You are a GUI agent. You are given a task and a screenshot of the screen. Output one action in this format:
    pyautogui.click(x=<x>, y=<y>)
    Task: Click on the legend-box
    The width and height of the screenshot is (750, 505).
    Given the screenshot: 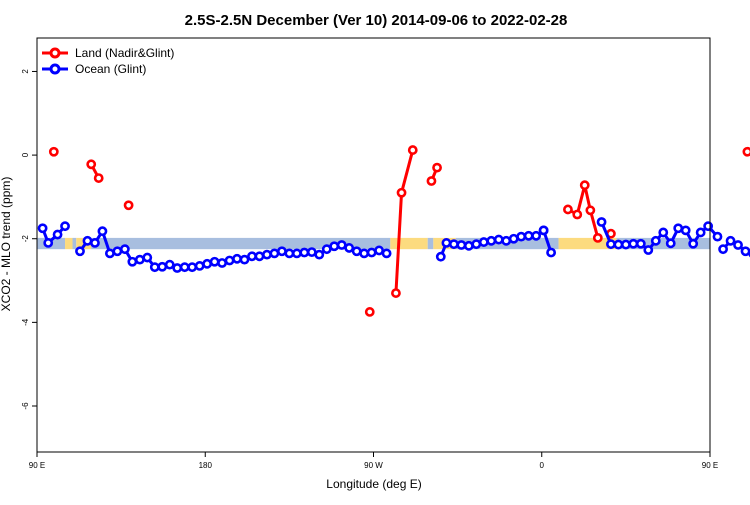 What is the action you would take?
    pyautogui.click(x=114, y=60)
    